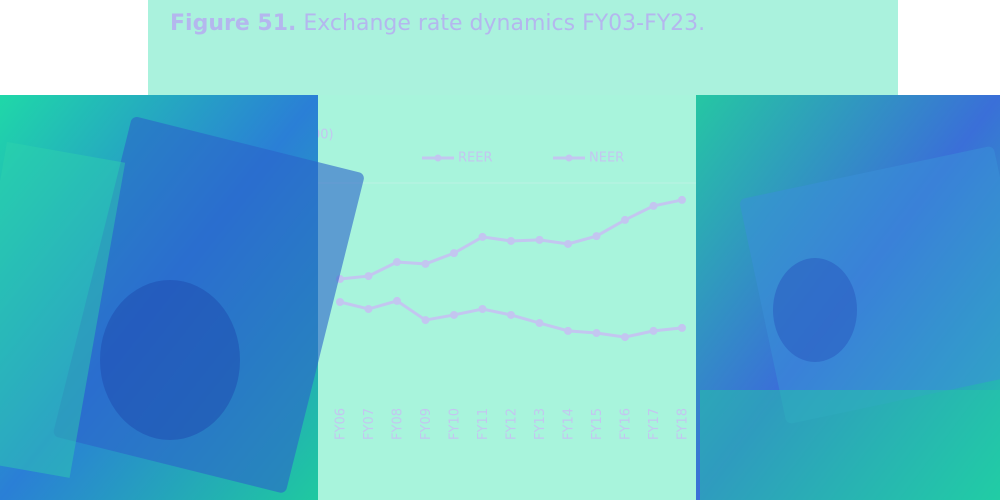 The height and width of the screenshot is (500, 1000). I want to click on x-tick-label: FY15, so click(597, 424).